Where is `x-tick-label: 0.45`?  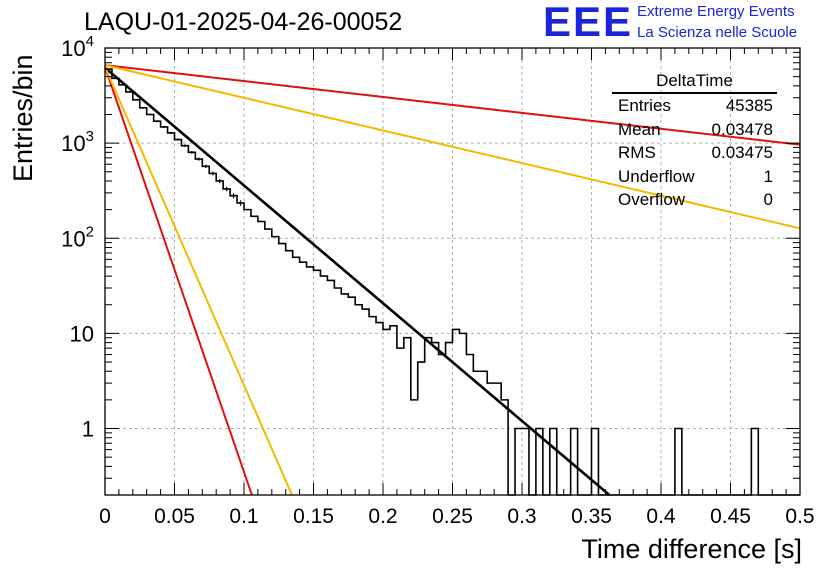
x-tick-label: 0.45 is located at coordinates (730, 516).